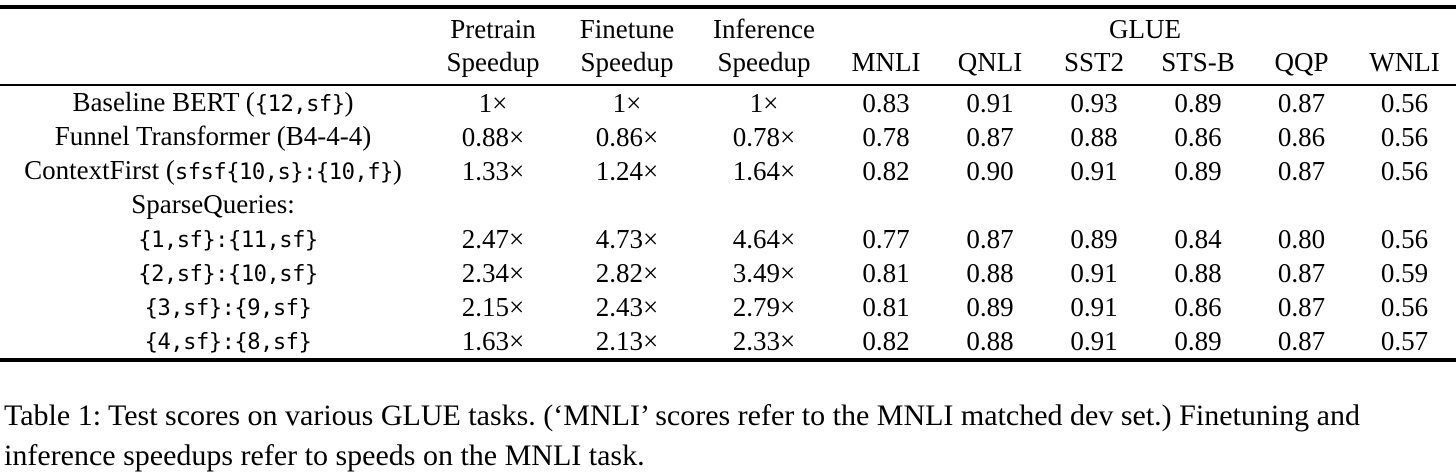 This screenshot has width=1456, height=476. What do you see at coordinates (627, 307) in the screenshot?
I see `cell-finetune-speedup: 2.43×` at bounding box center [627, 307].